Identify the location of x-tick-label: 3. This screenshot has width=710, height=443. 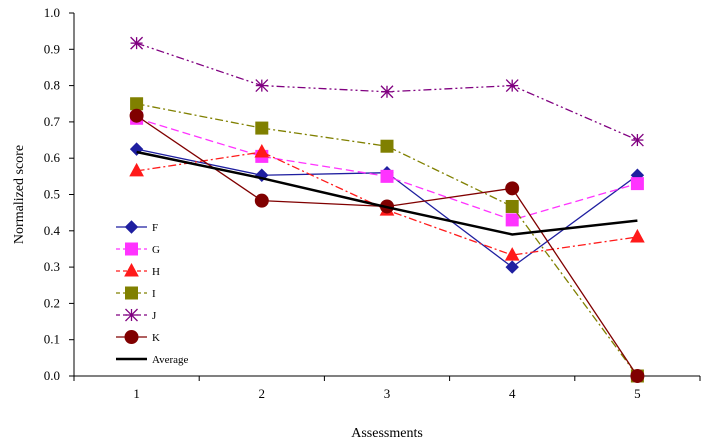
(387, 393).